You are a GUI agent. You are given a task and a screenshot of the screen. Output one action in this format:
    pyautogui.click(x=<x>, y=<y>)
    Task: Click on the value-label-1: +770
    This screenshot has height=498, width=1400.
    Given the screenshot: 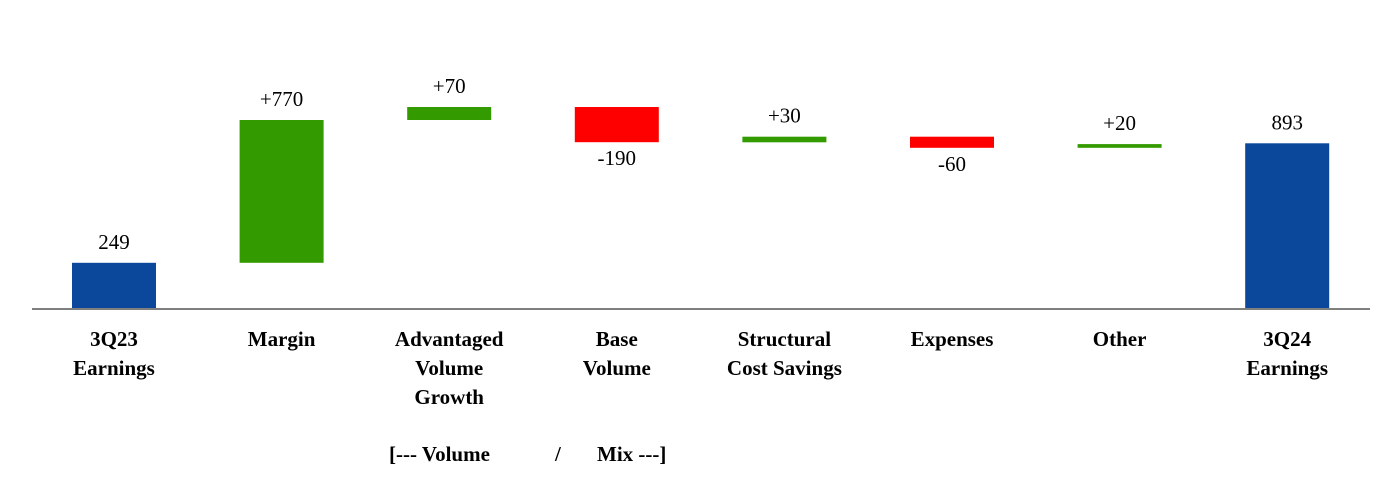 What is the action you would take?
    pyautogui.click(x=281, y=99)
    